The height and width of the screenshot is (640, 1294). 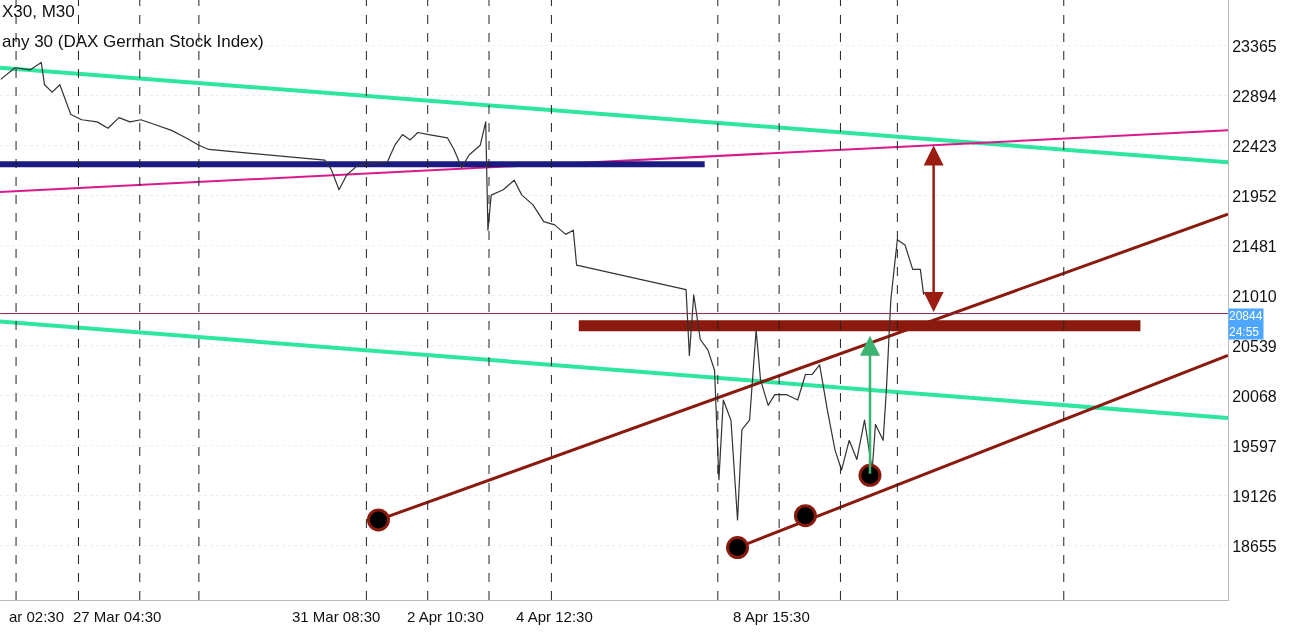 I want to click on y-tick-label: 18655, so click(x=1254, y=546).